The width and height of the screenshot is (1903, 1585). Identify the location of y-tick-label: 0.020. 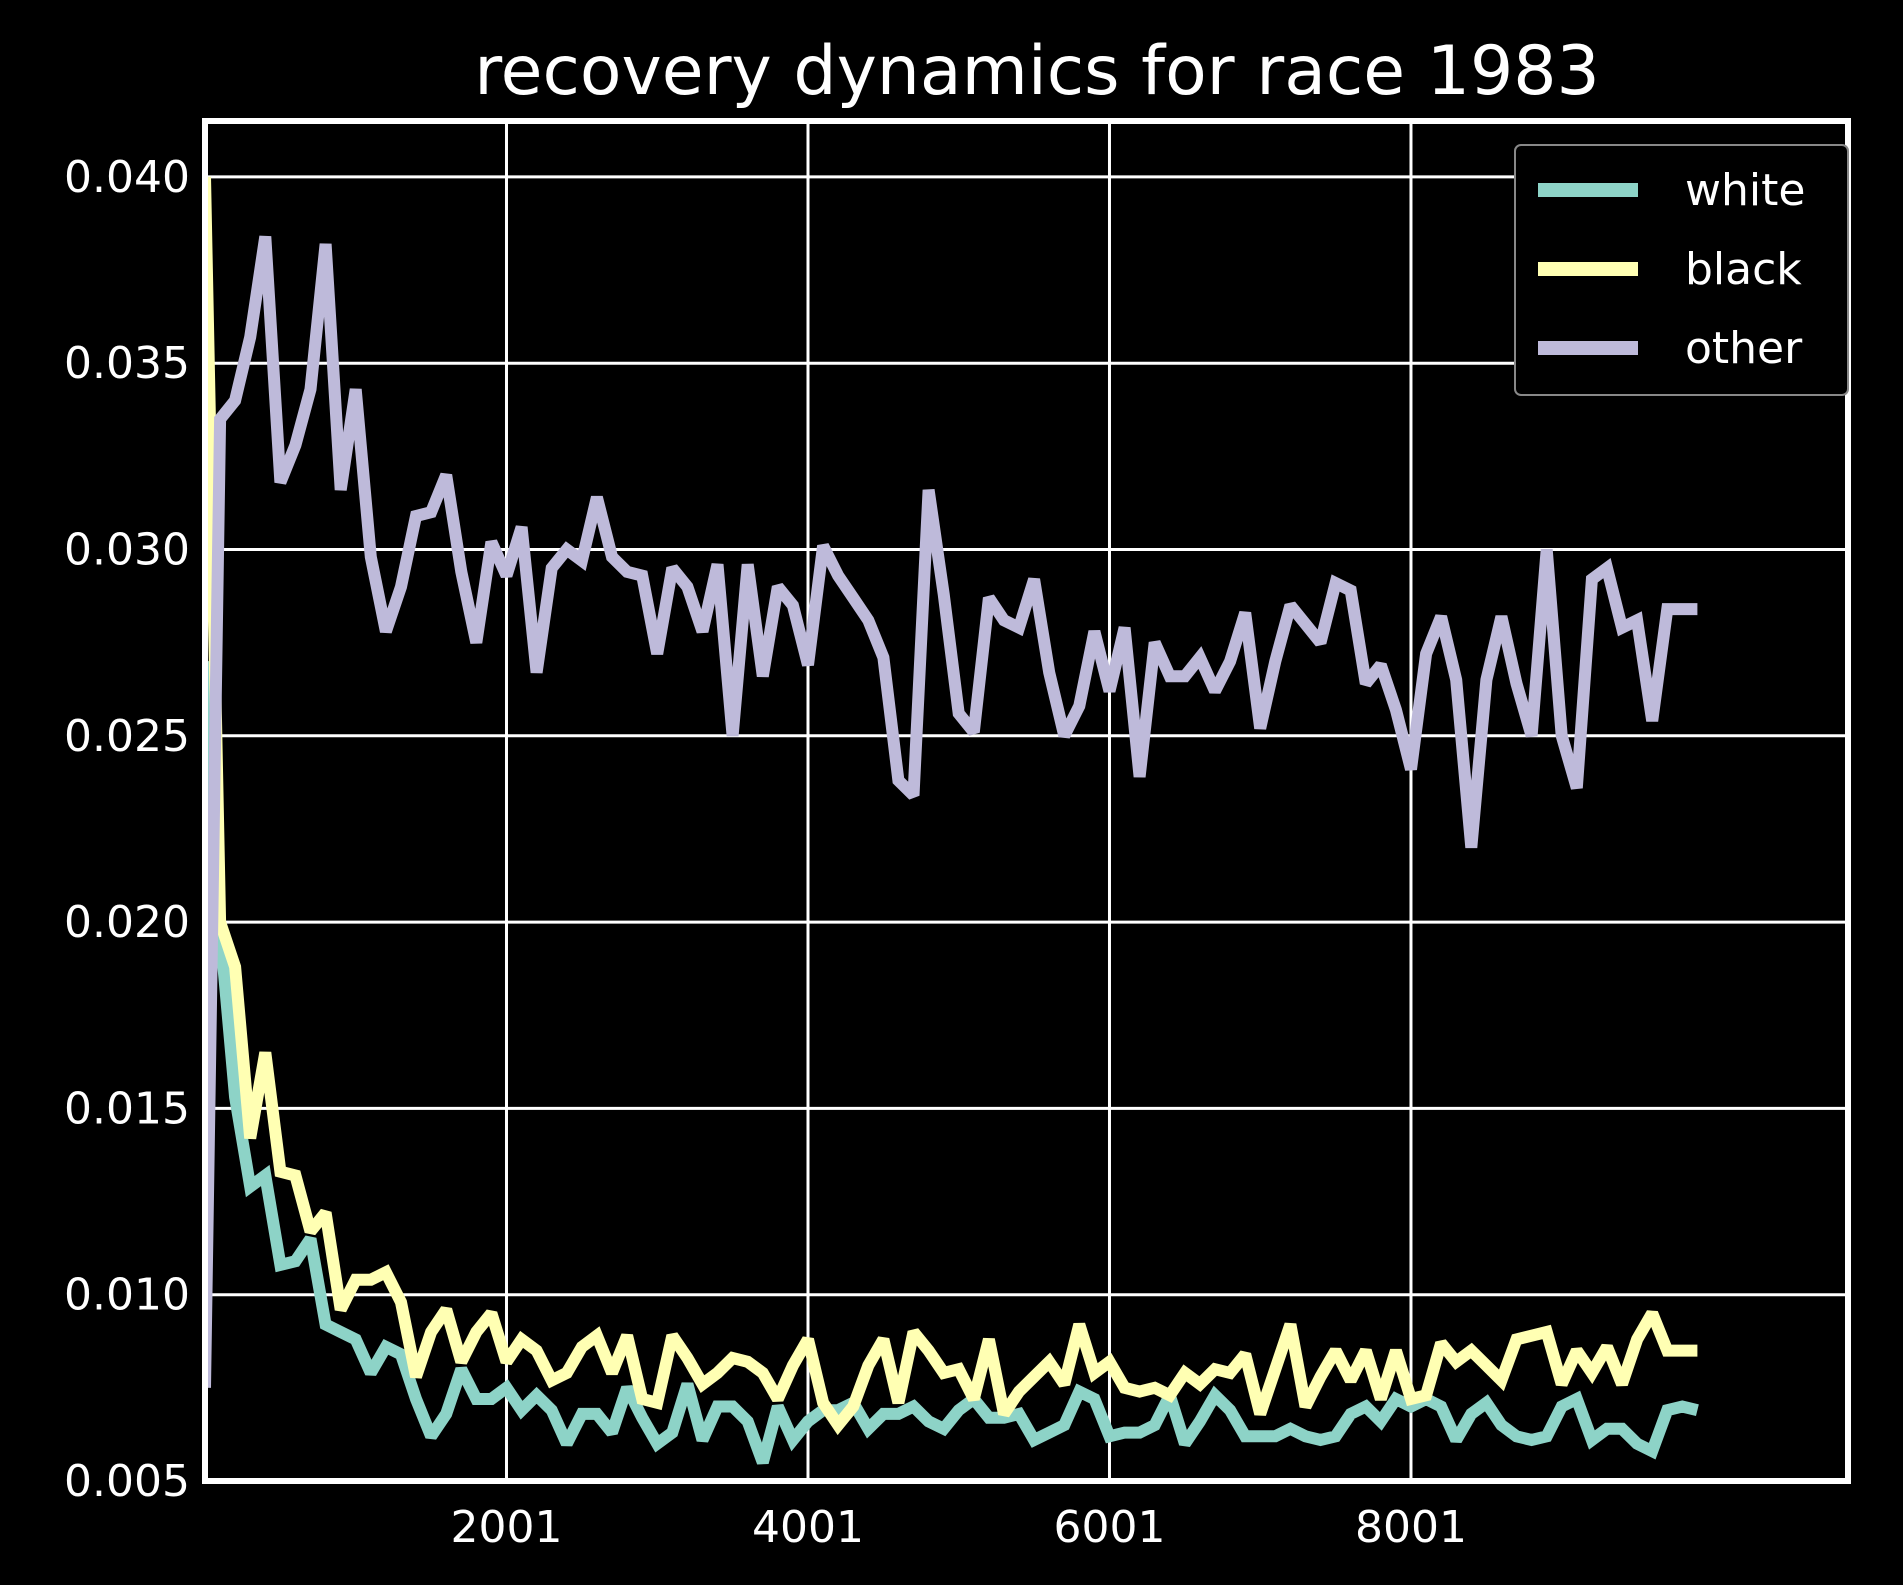
(127, 922).